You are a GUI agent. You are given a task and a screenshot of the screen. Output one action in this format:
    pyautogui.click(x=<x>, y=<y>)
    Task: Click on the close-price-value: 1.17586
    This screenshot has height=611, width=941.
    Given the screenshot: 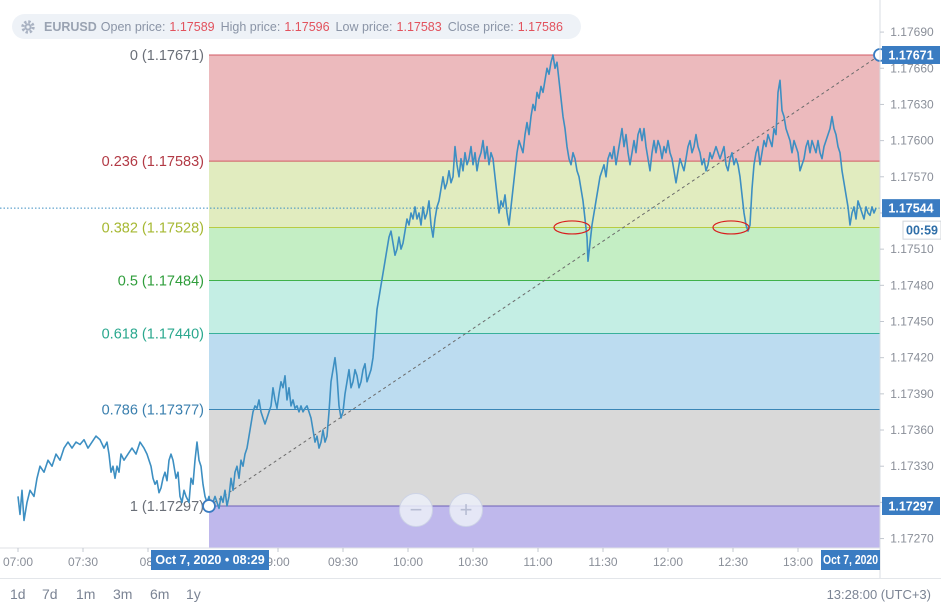 What is the action you would take?
    pyautogui.click(x=540, y=26)
    